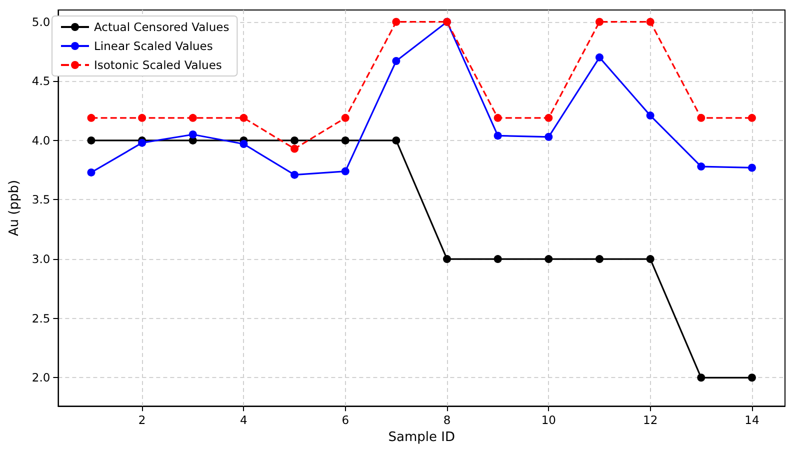 The height and width of the screenshot is (449, 787). Describe the element at coordinates (162, 27) in the screenshot. I see `legend-label: Actual Censored Values` at that location.